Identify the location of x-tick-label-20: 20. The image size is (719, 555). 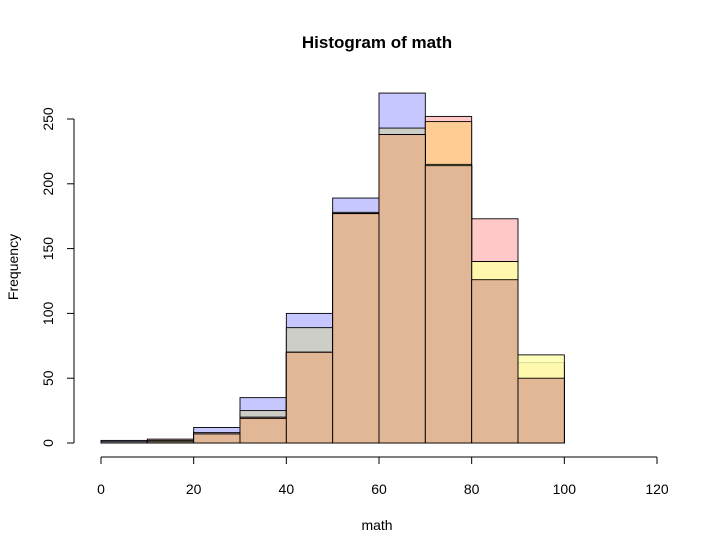
(194, 489).